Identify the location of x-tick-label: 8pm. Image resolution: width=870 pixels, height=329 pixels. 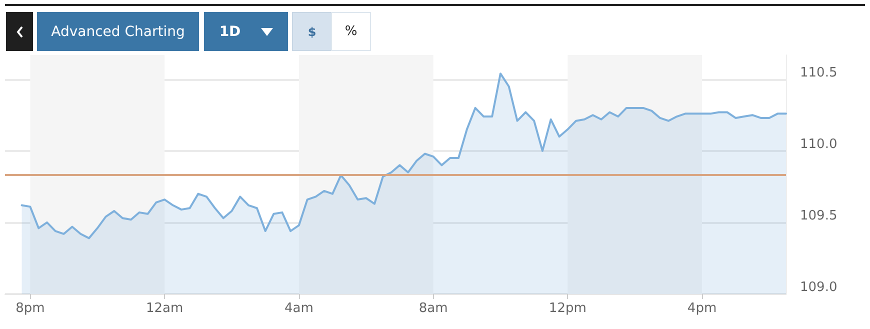
(30, 308).